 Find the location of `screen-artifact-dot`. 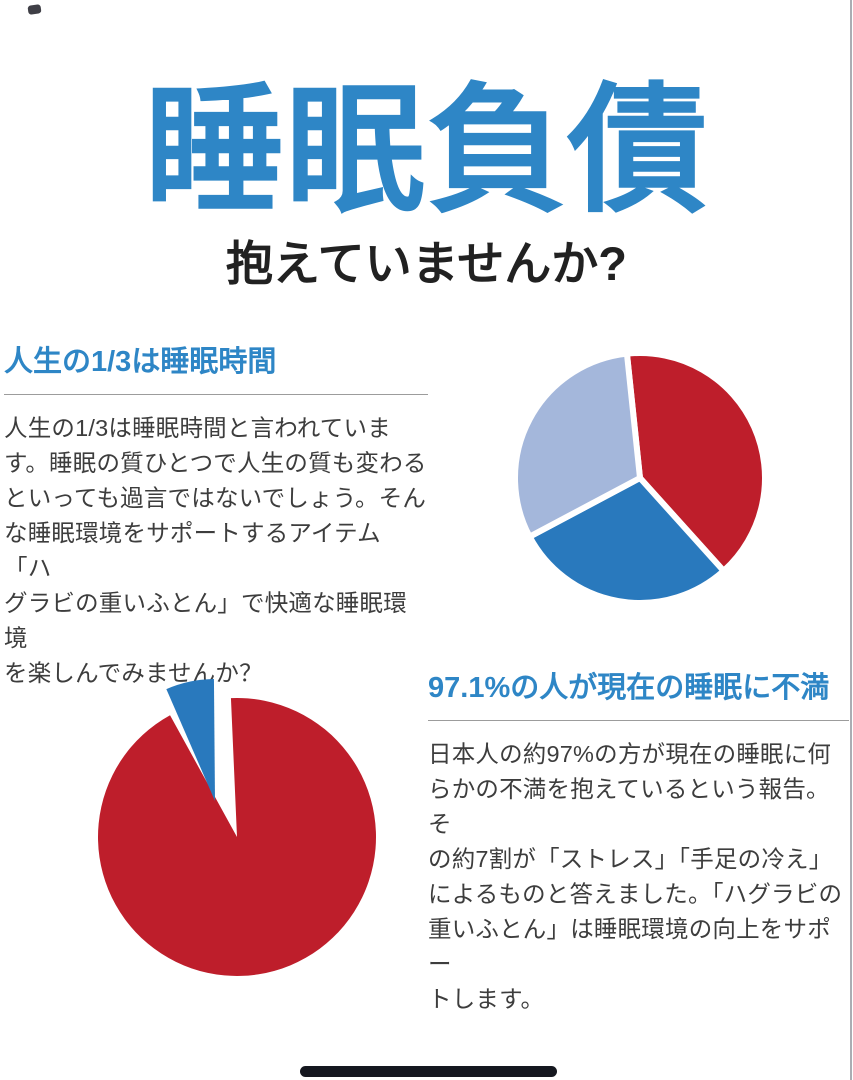

screen-artifact-dot is located at coordinates (34, 9).